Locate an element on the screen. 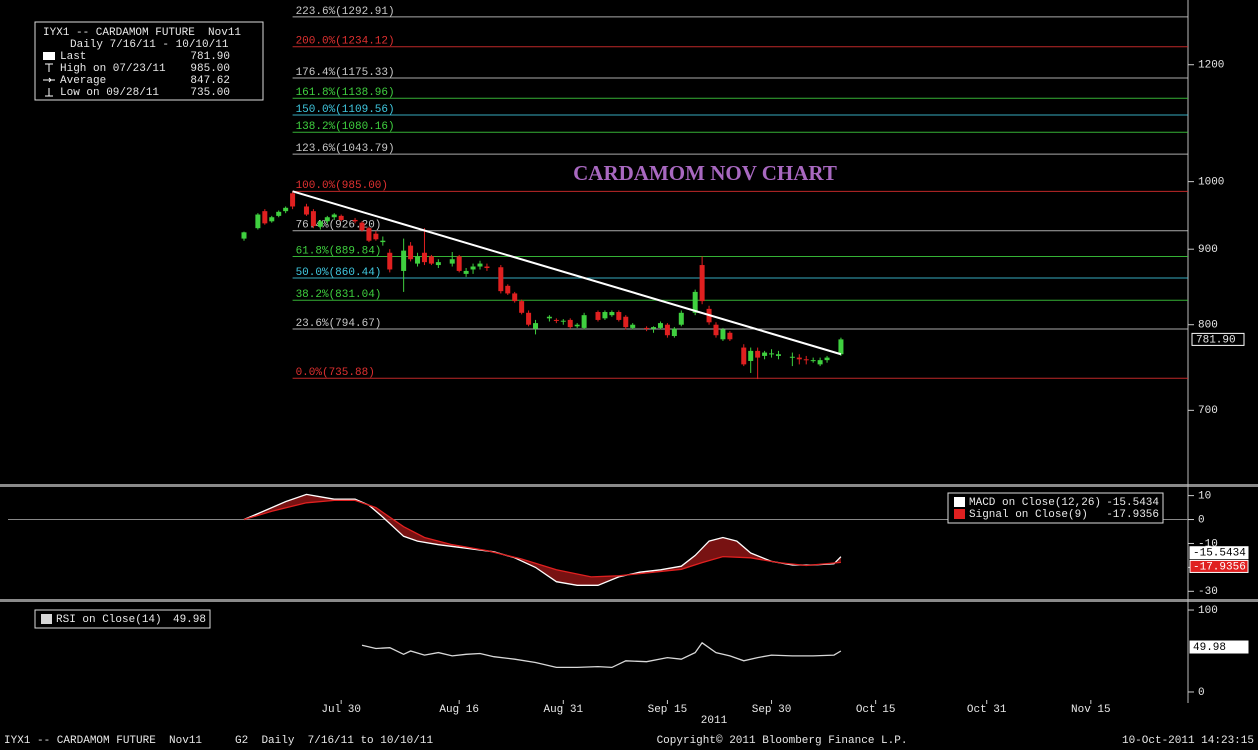  x-tick-label: Aug 16 is located at coordinates (459, 710).